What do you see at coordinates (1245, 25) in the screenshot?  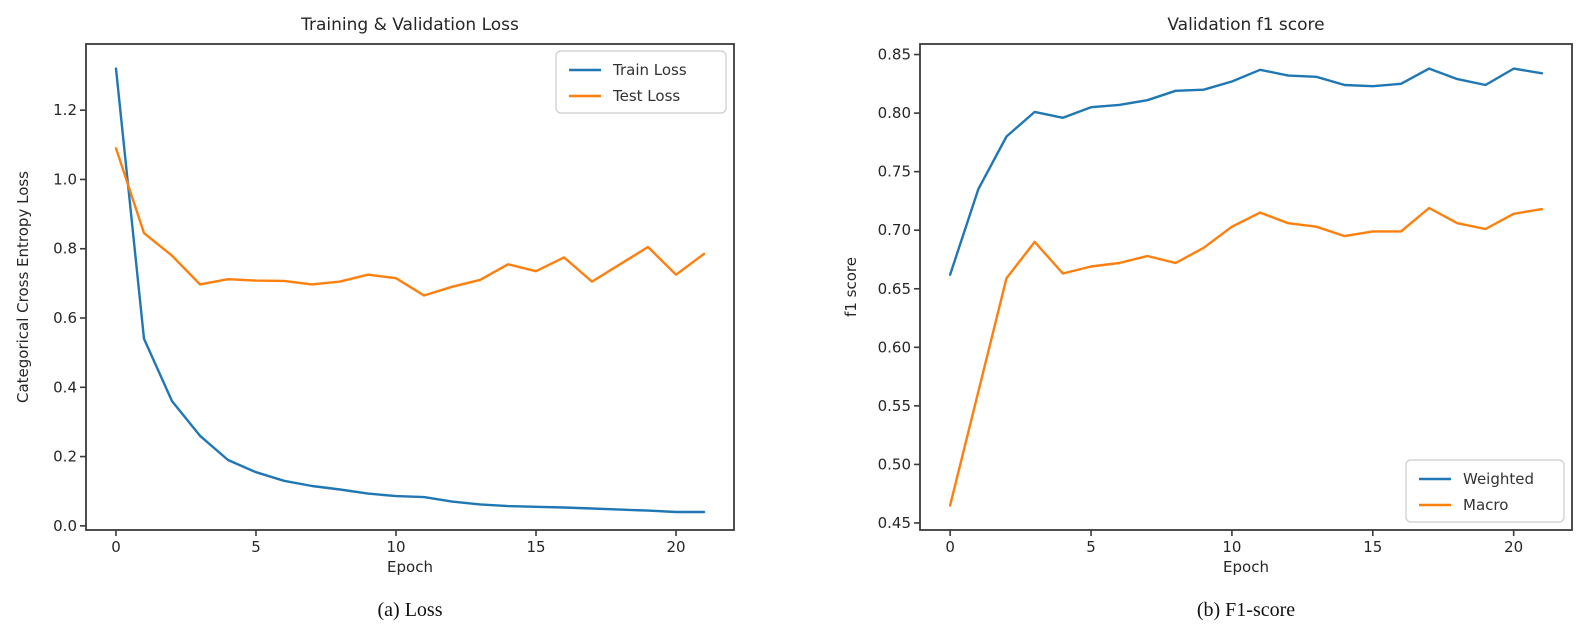 I see `chart-title: Validation f1 score` at bounding box center [1245, 25].